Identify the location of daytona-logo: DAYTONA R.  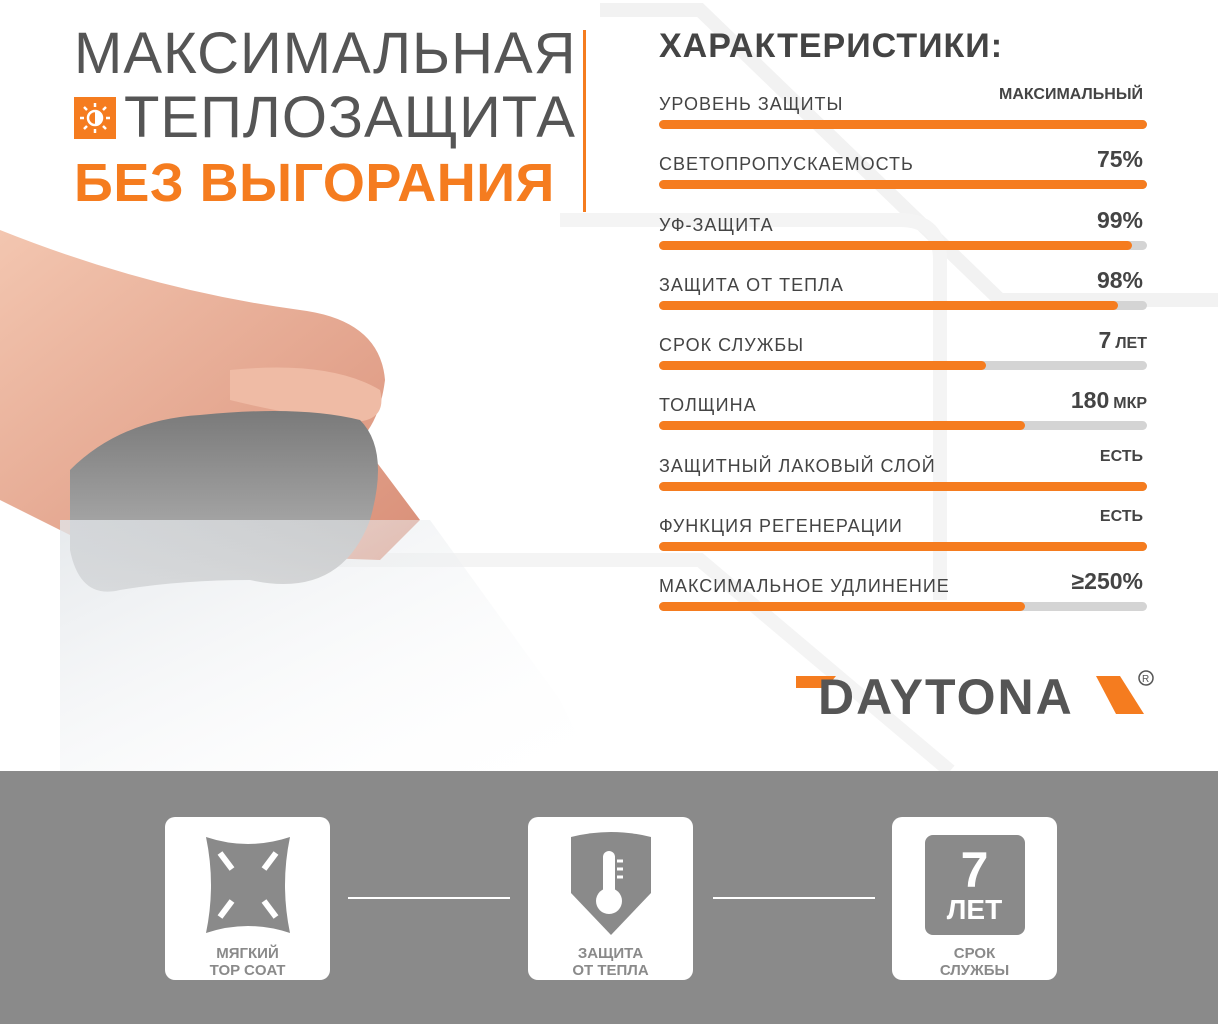
(975, 693).